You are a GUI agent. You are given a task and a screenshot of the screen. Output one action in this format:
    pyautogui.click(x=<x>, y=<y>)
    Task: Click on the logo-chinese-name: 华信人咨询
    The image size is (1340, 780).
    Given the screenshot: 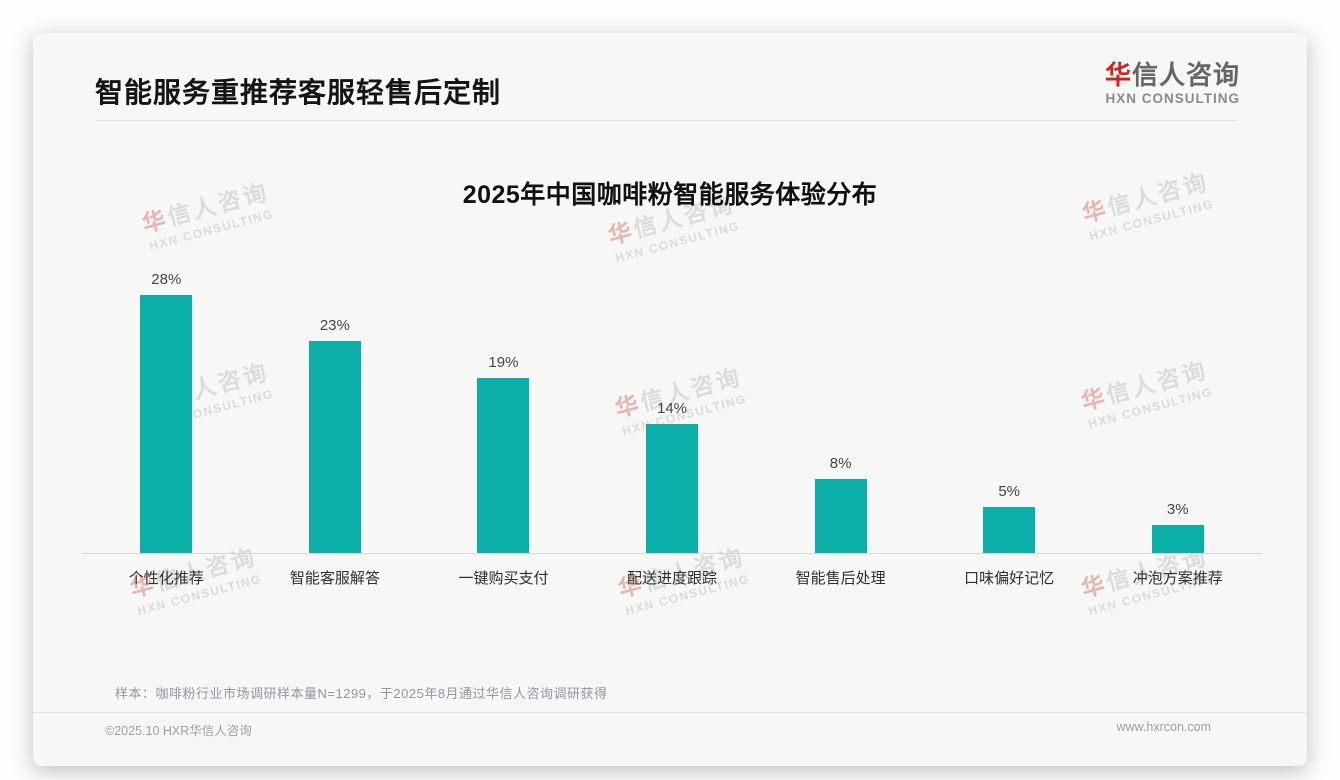 What is the action you would take?
    pyautogui.click(x=1172, y=75)
    